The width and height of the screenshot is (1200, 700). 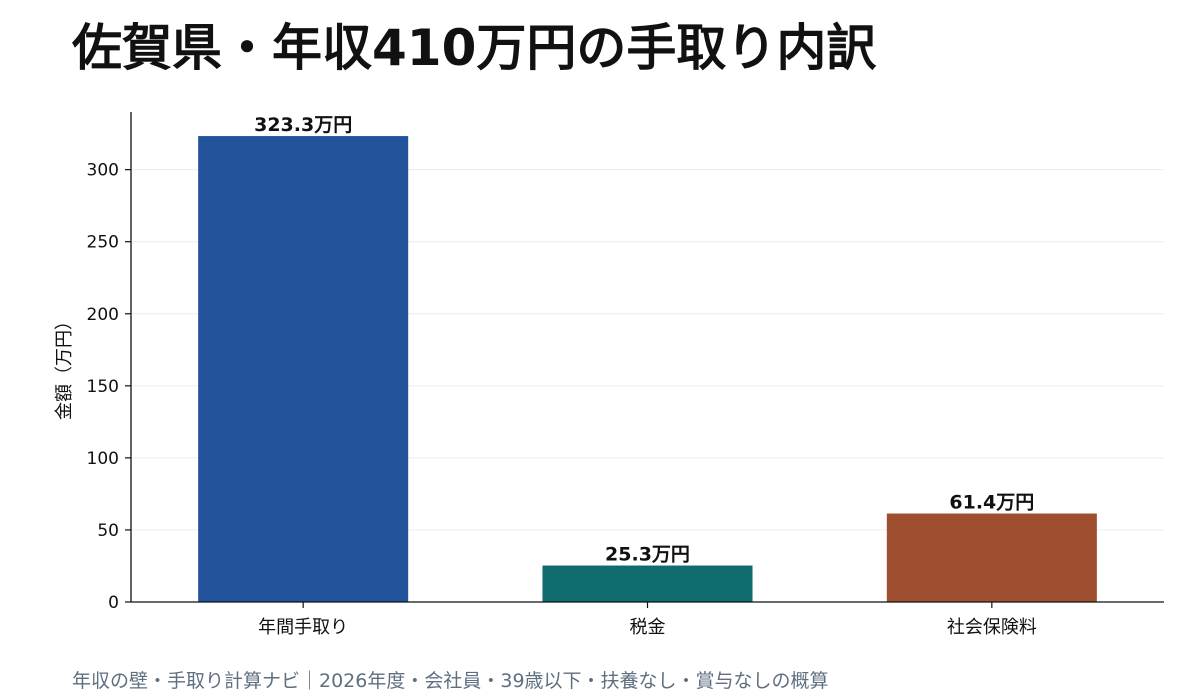 I want to click on y-tick-label: 200, so click(x=103, y=315).